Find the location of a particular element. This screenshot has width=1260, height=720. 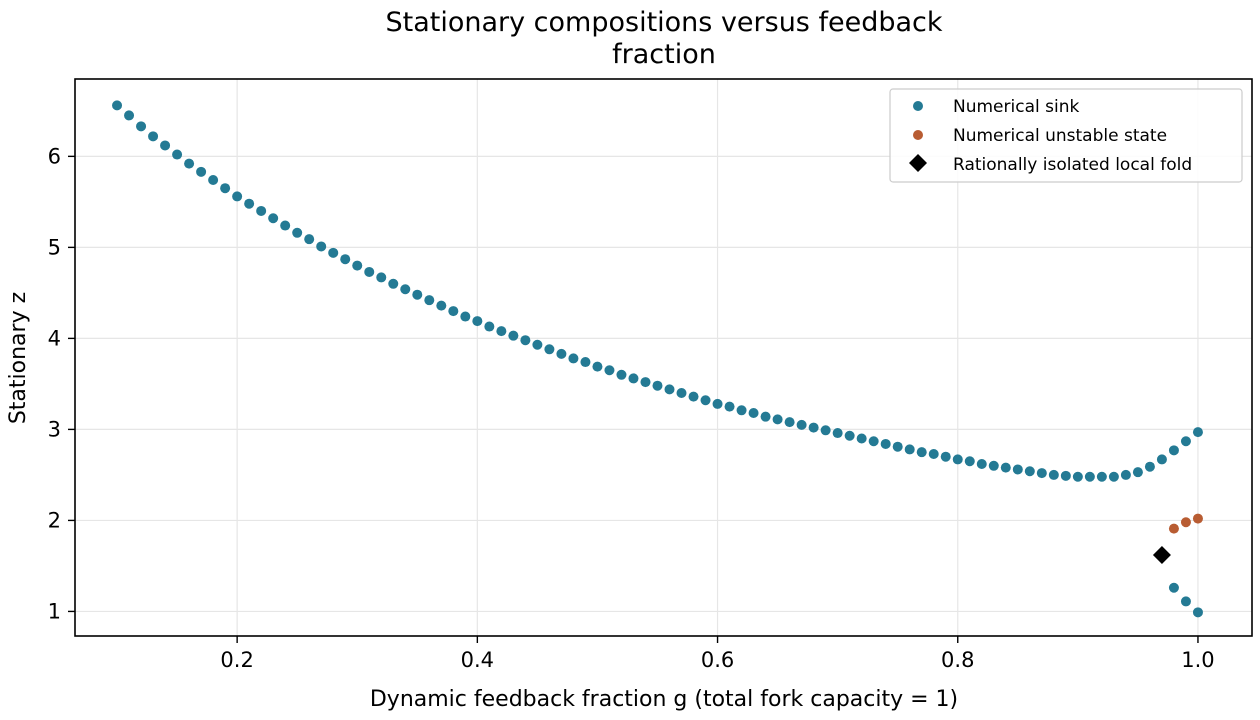

y-tick-label: 6 is located at coordinates (54, 156).